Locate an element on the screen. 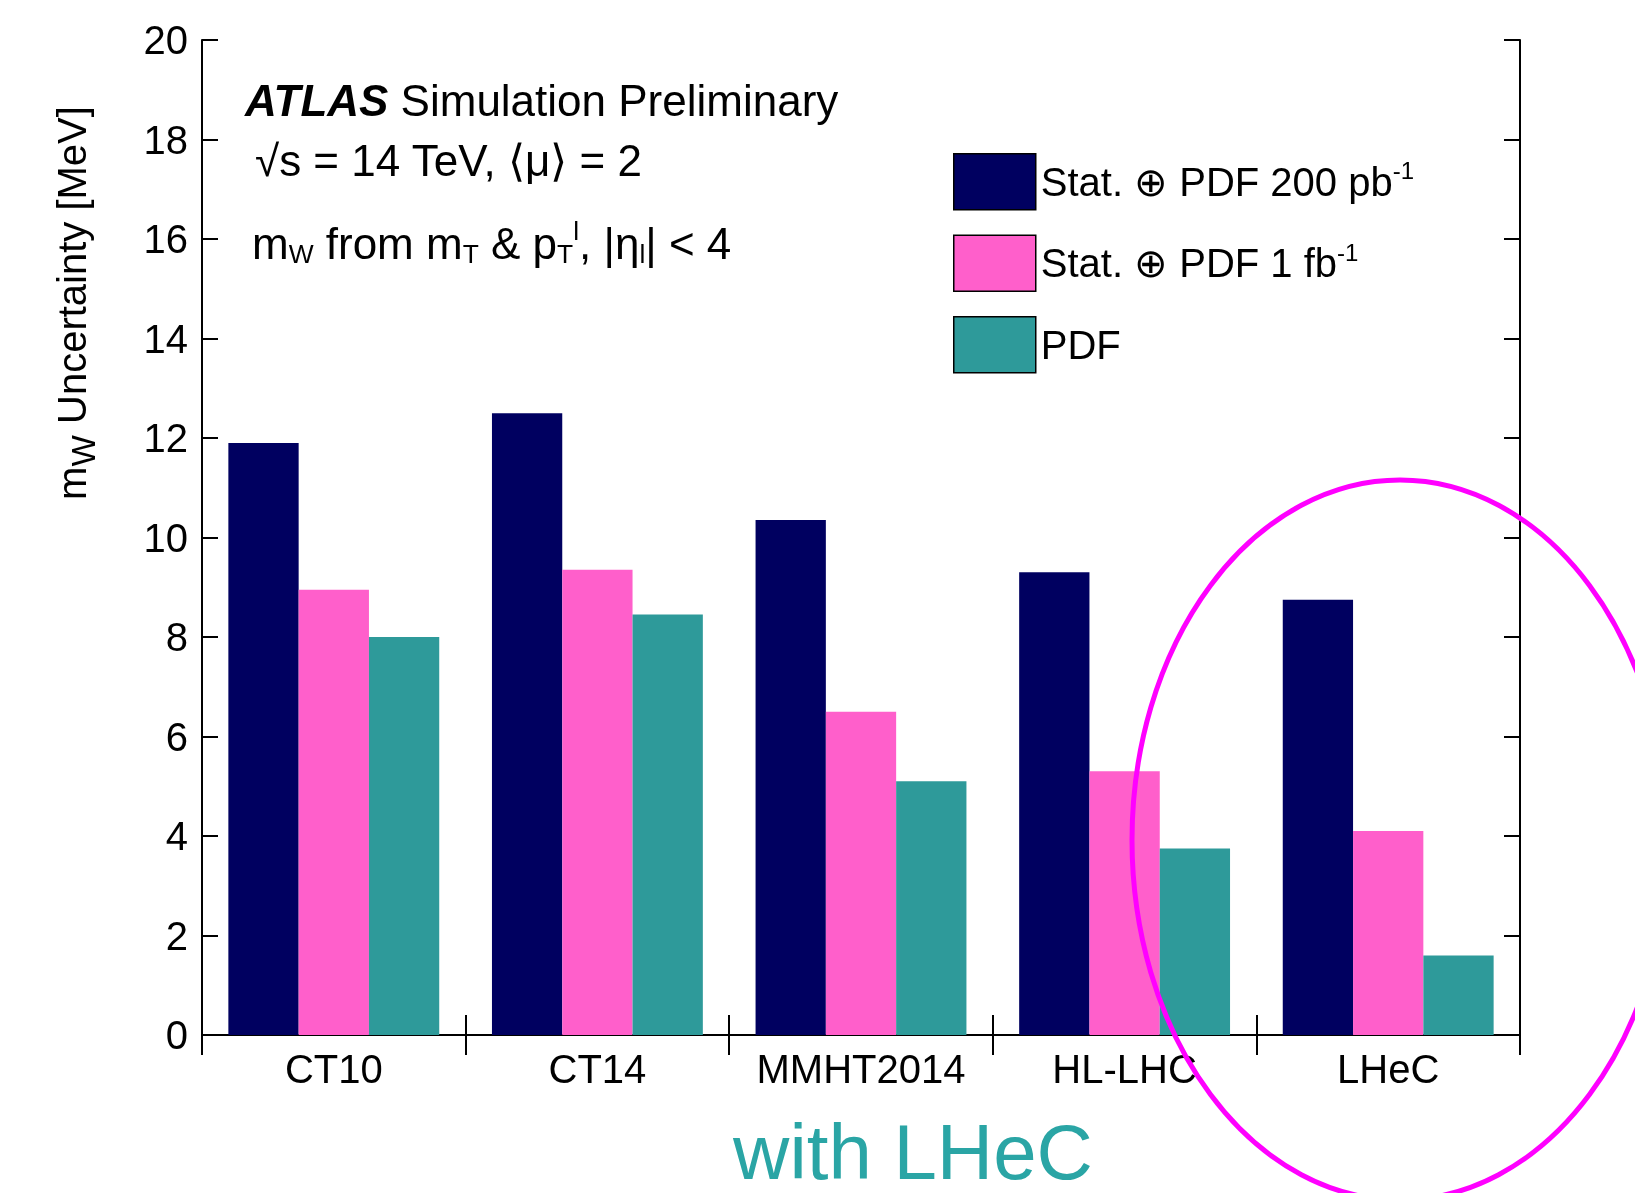 The width and height of the screenshot is (1643, 1201). y-tick-label: 20 is located at coordinates (165, 40).